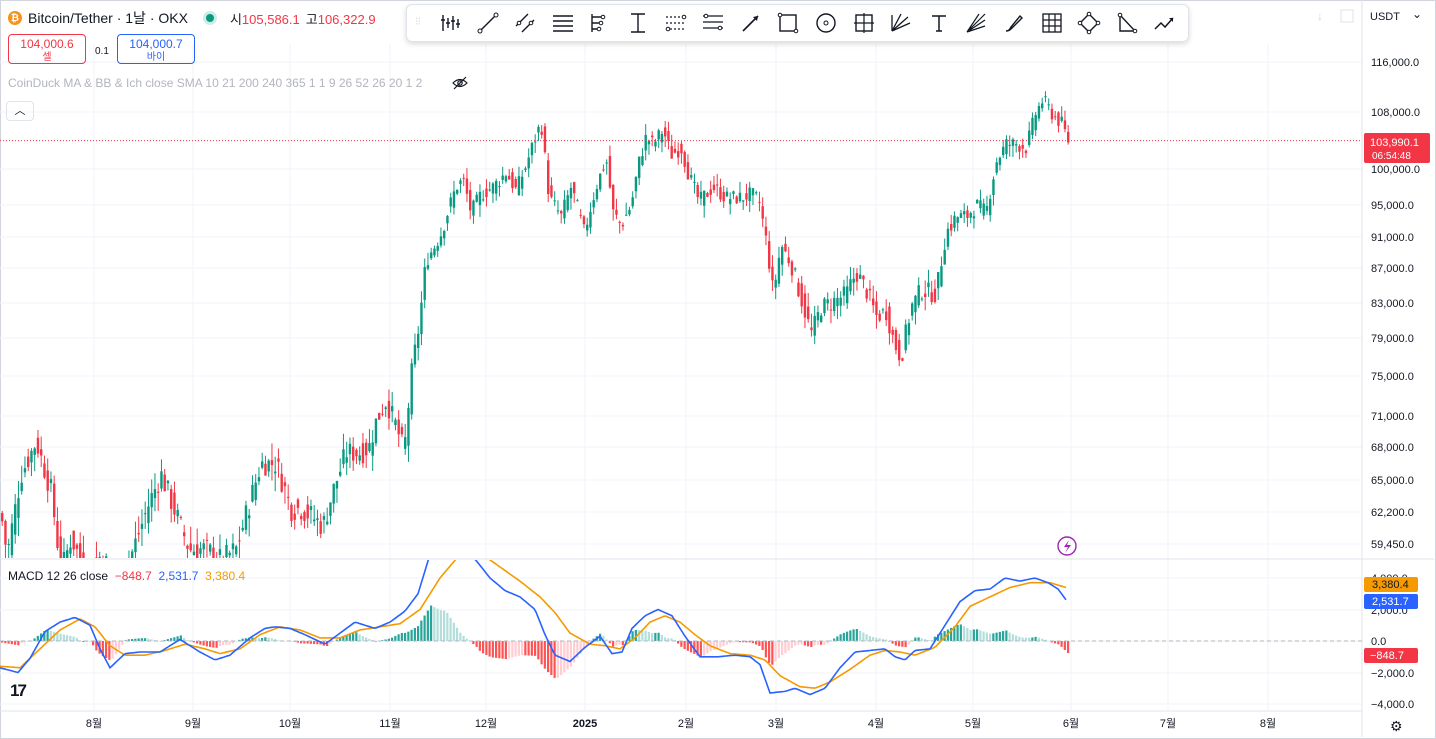 The height and width of the screenshot is (739, 1436). Describe the element at coordinates (939, 23) in the screenshot. I see `text-icon` at that location.